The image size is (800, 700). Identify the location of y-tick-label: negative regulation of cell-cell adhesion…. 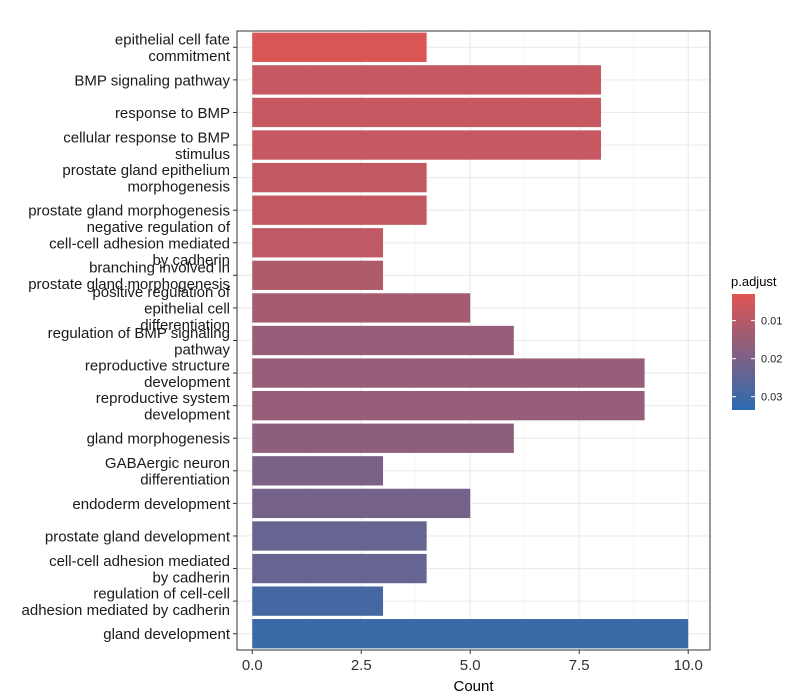
(140, 244).